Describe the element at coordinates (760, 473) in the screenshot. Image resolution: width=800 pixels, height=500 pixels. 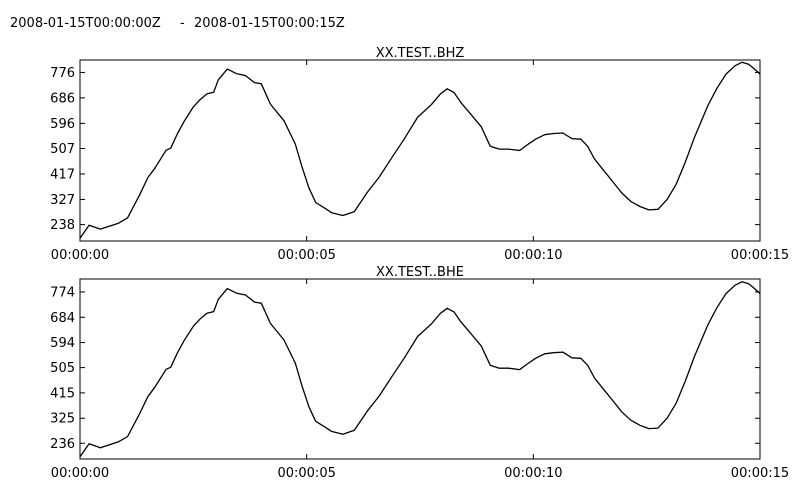
I see `x-tick-label-bhe: 00:00:15` at that location.